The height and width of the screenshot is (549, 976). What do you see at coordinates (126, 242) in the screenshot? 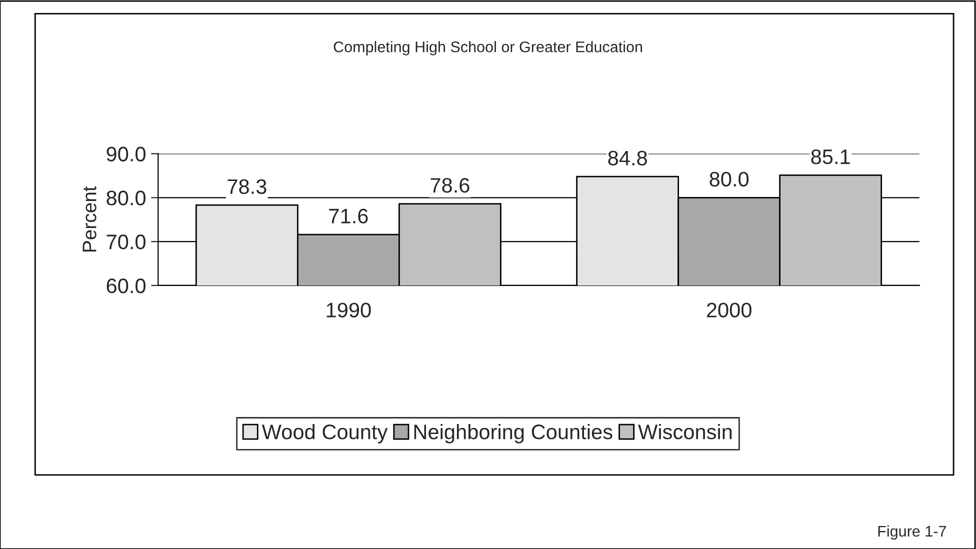
I see `y-tick-label: 70.0` at bounding box center [126, 242].